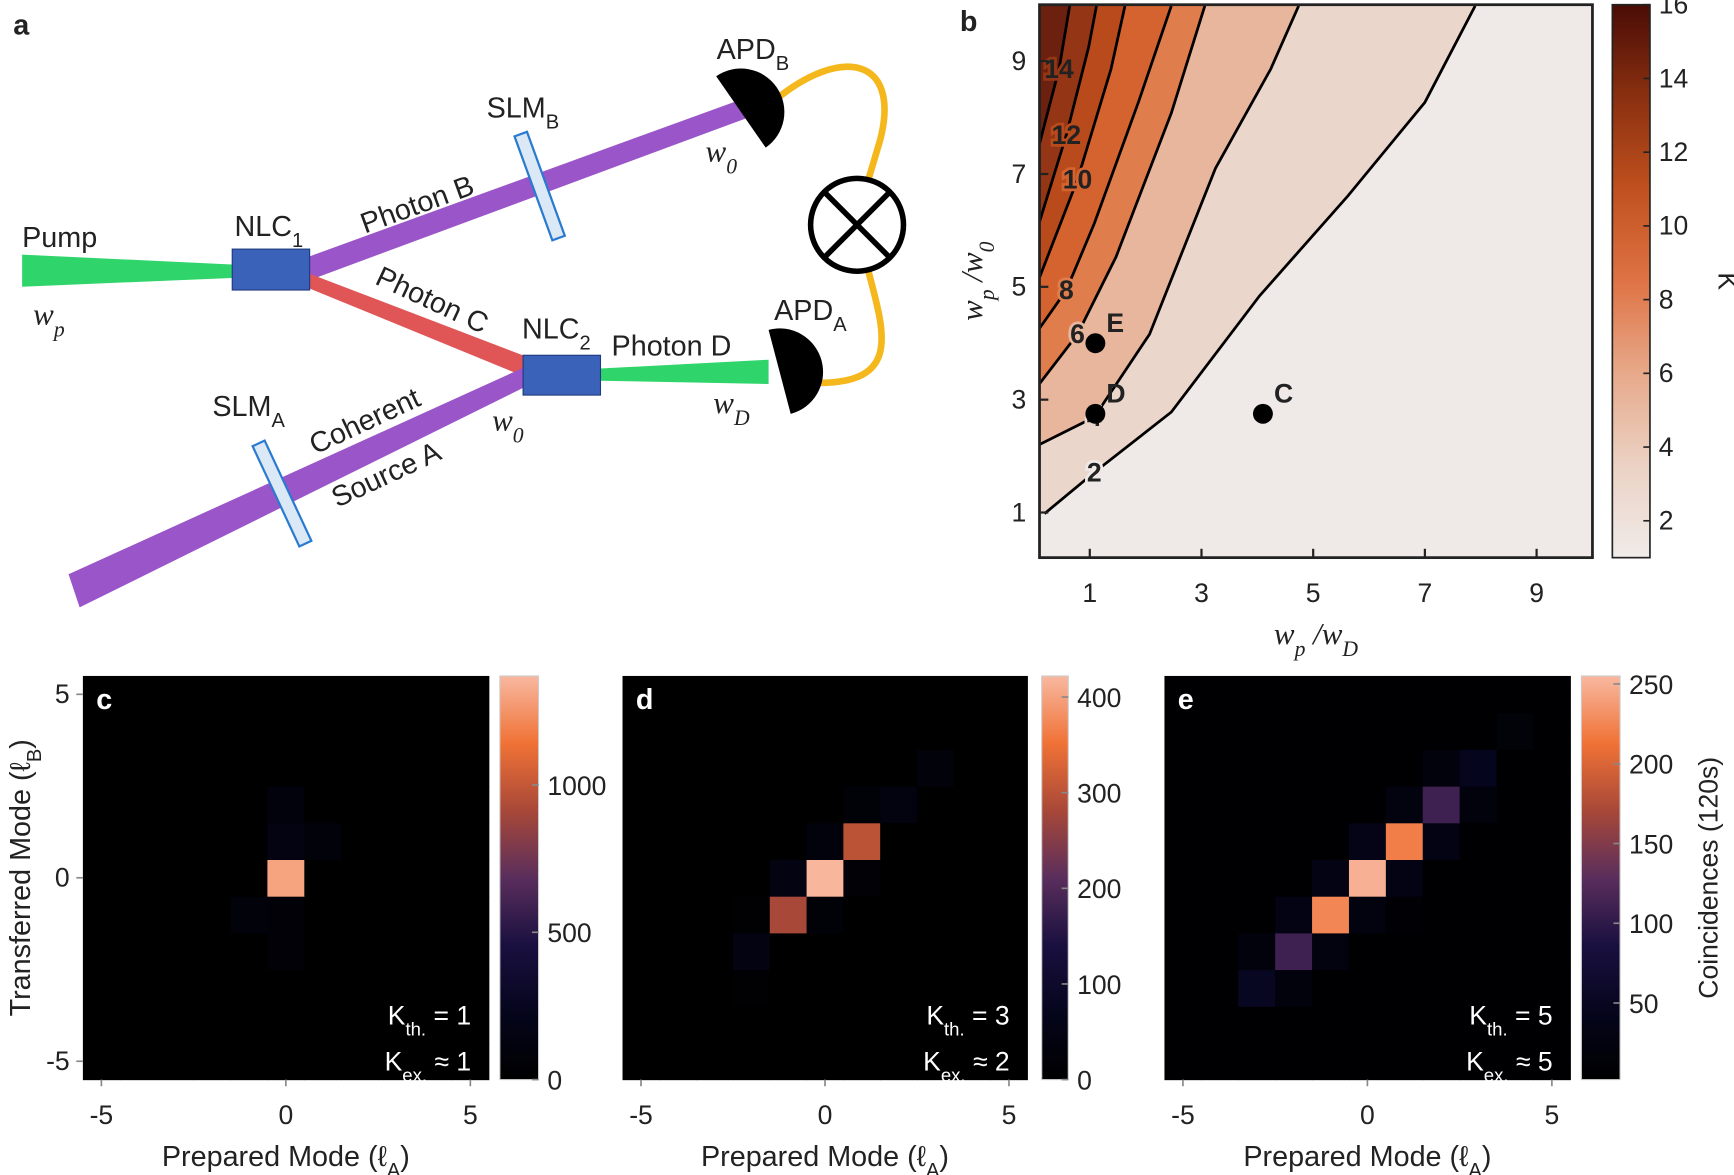  Describe the element at coordinates (1186, 700) in the screenshot. I see `panel-label: e` at that location.